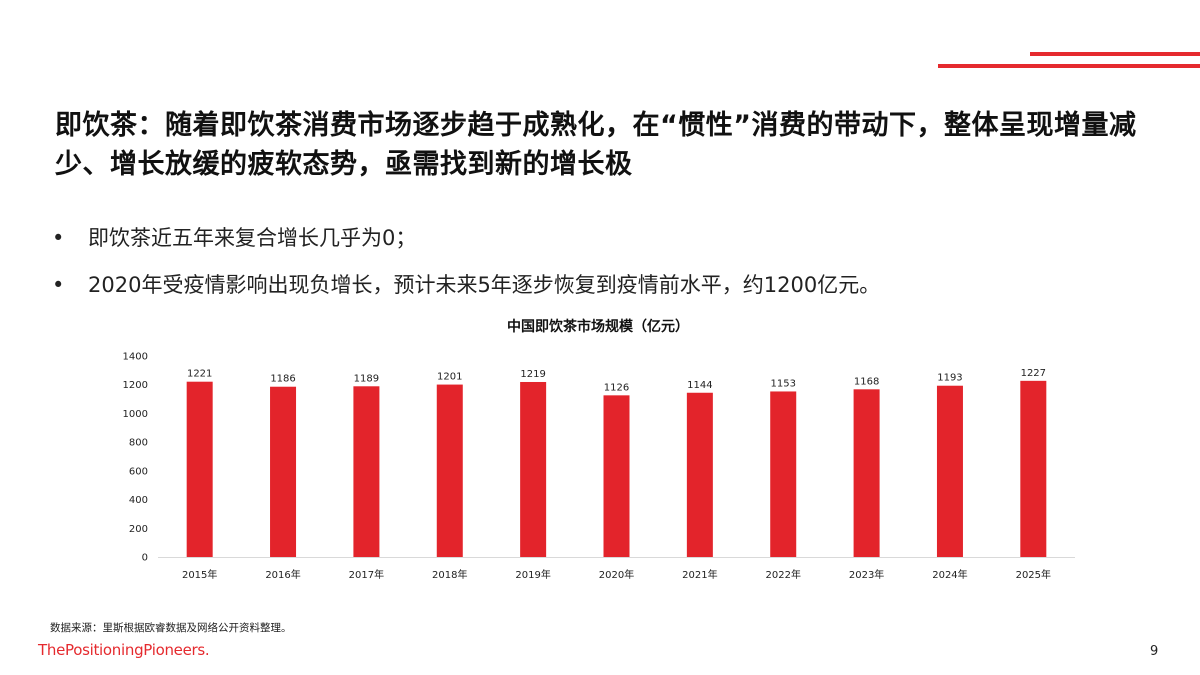 The width and height of the screenshot is (1200, 675). Describe the element at coordinates (866, 574) in the screenshot. I see `x-tick-label: 2023年` at that location.